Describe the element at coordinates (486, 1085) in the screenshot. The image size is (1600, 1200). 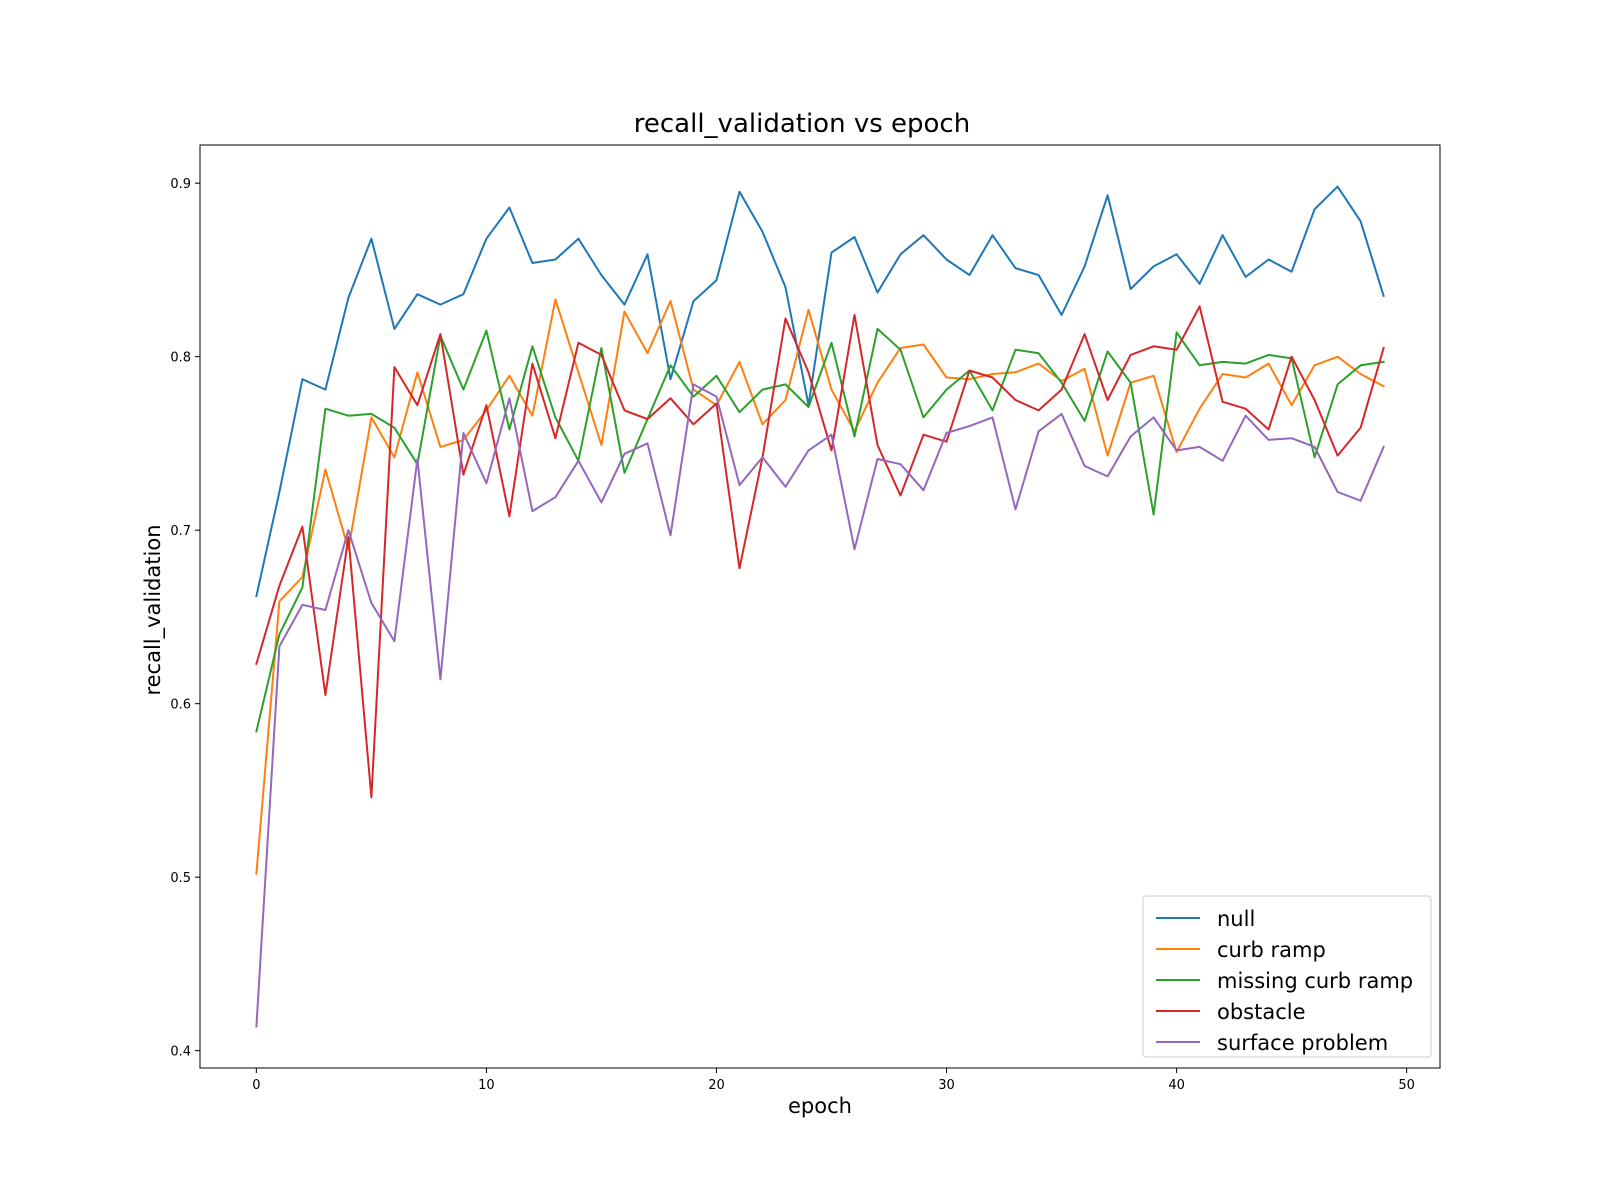
I see `x-tick-label: 10` at that location.